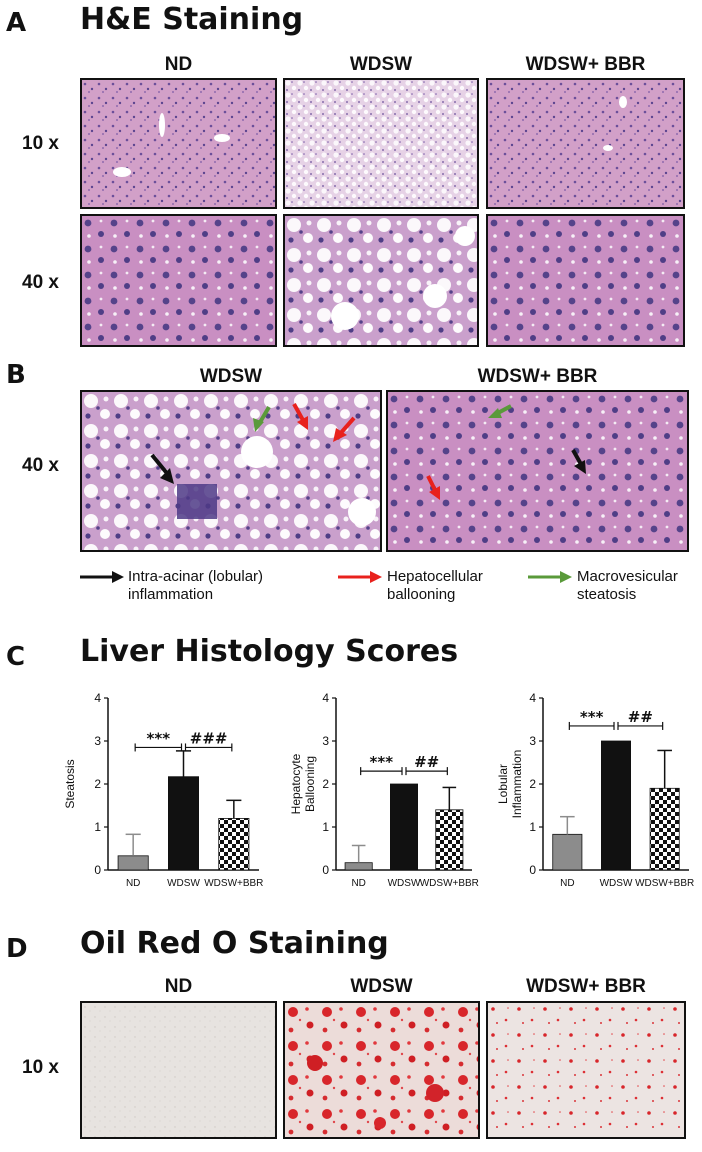 The image size is (702, 1152). Describe the element at coordinates (40, 143) in the screenshot. I see `row-label-10x: 10 x` at that location.